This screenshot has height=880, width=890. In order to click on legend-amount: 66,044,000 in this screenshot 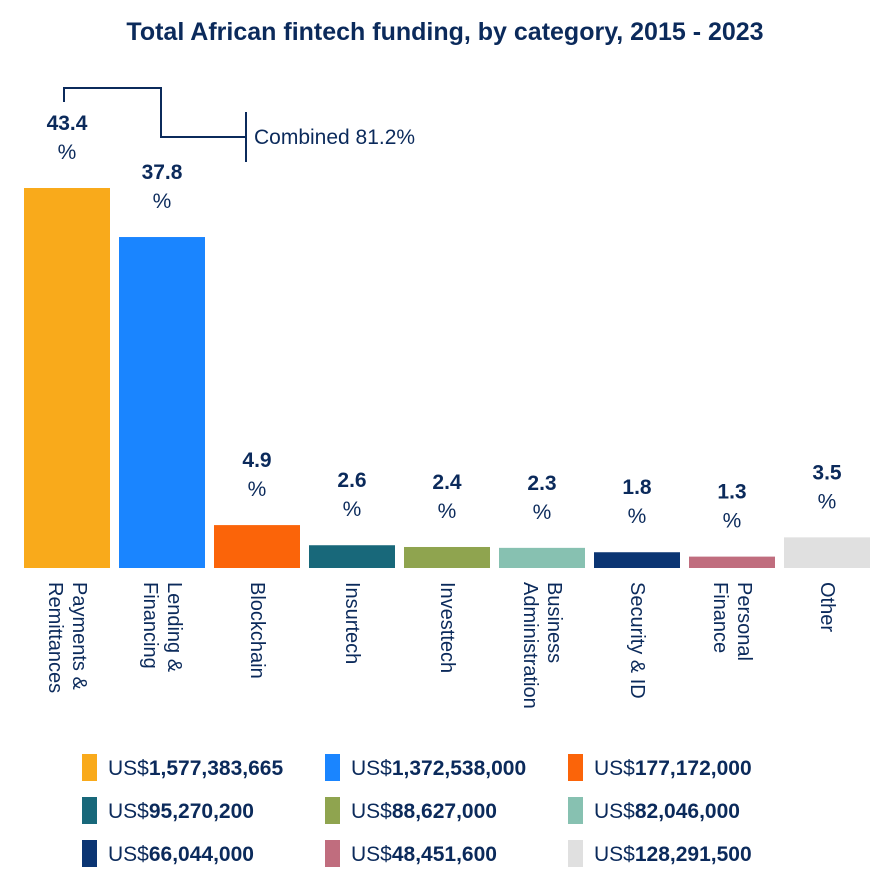, I will do `click(201, 854)`.